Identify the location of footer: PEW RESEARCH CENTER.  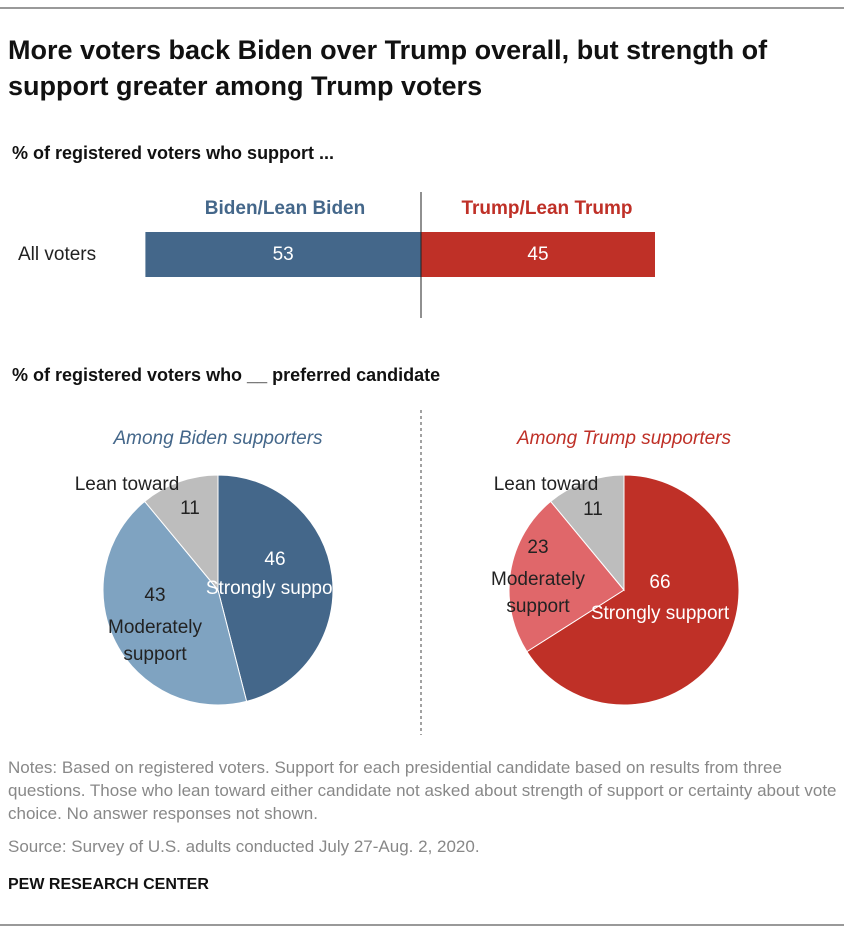
(108, 884).